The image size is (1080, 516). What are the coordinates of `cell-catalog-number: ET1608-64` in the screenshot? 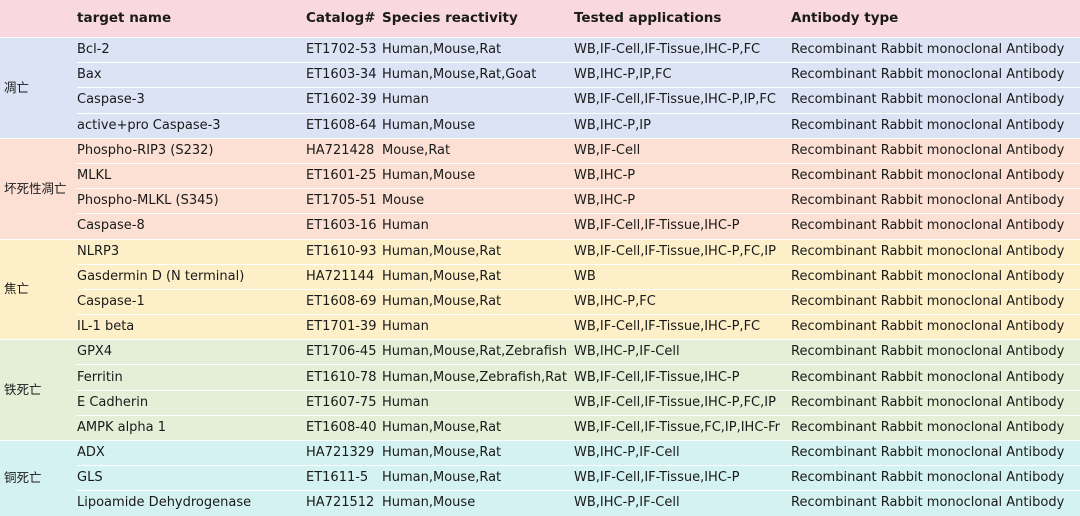 It's located at (341, 125).